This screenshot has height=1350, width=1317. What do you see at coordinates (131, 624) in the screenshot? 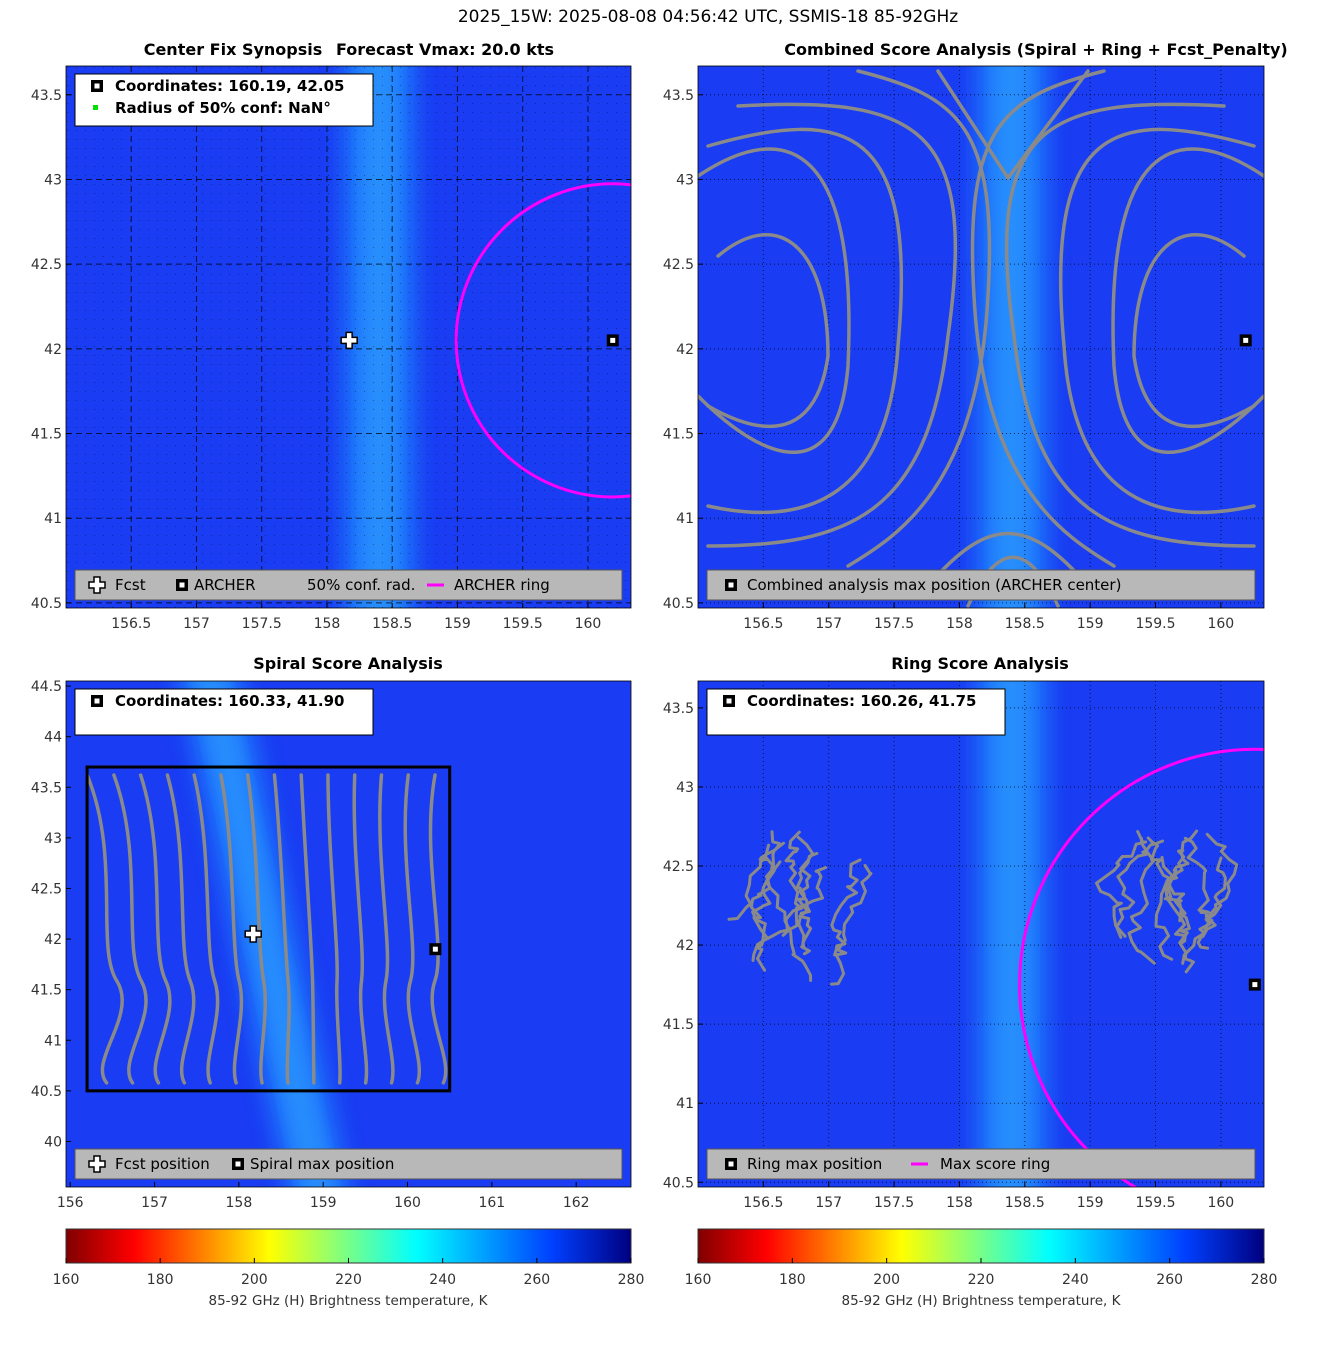
I see `x-tick-label: 156.5` at bounding box center [131, 624].